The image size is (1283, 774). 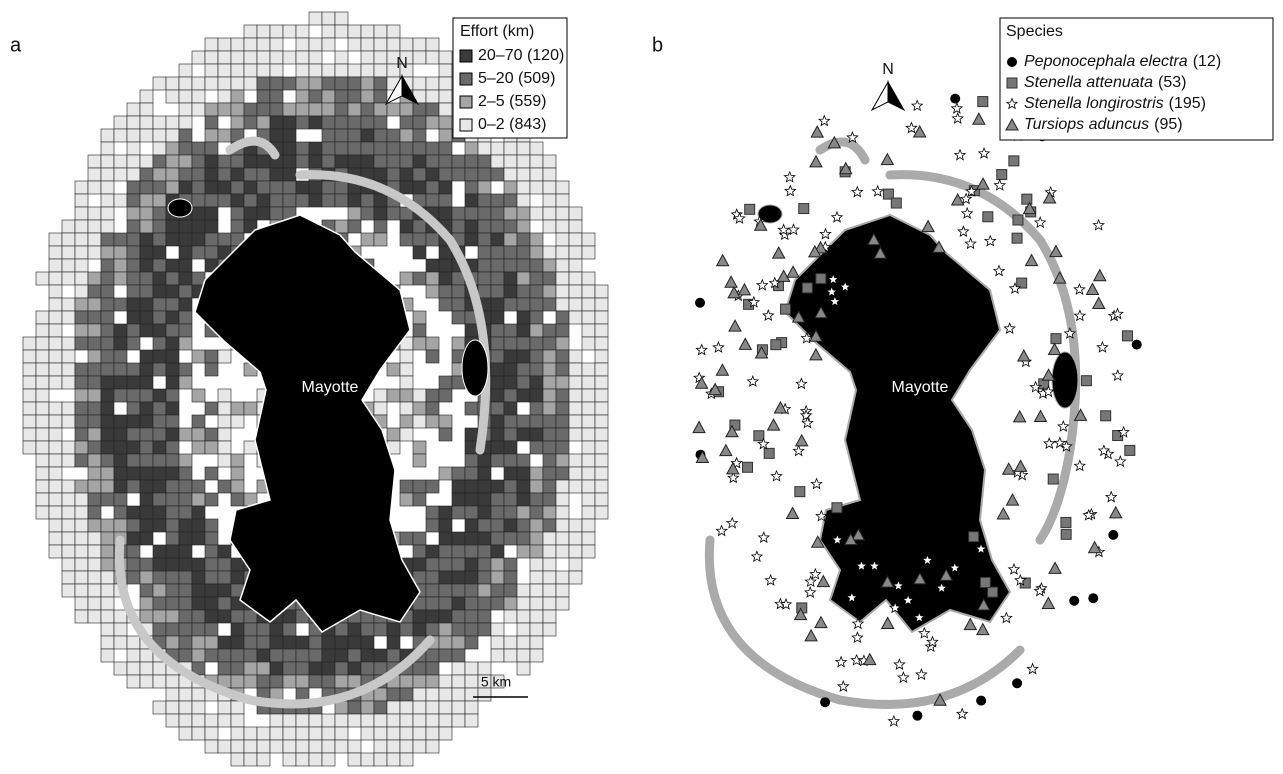 What do you see at coordinates (1088, 82) in the screenshot?
I see `species-name: Stenella attenuata` at bounding box center [1088, 82].